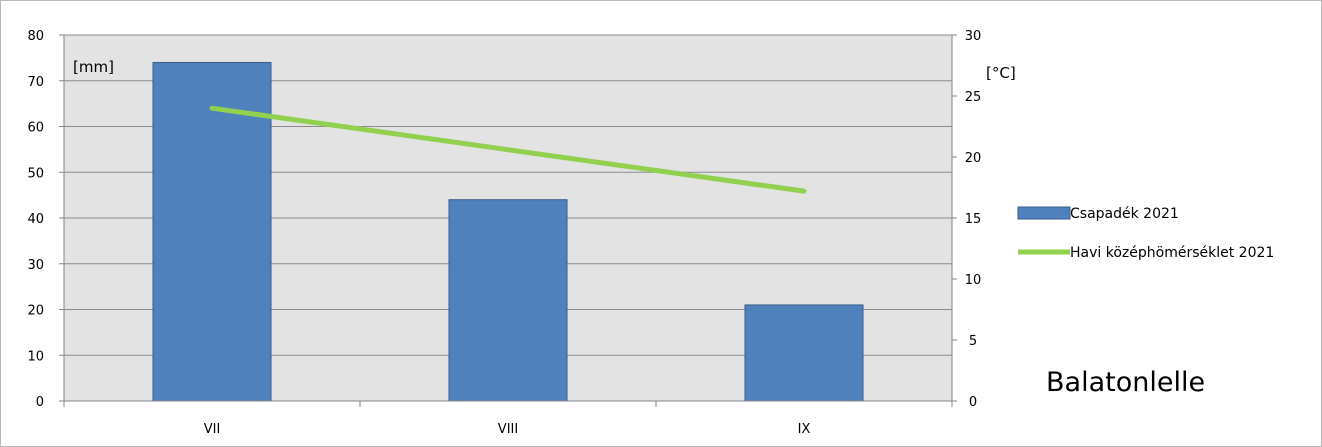 This screenshot has height=447, width=1322. I want to click on temperature-line, so click(508, 149).